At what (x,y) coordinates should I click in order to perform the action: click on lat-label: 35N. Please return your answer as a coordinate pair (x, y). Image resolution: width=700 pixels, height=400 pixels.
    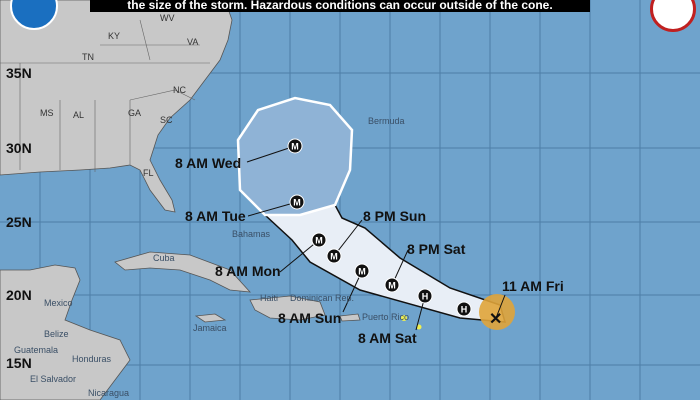
    Looking at the image, I should click on (19, 73).